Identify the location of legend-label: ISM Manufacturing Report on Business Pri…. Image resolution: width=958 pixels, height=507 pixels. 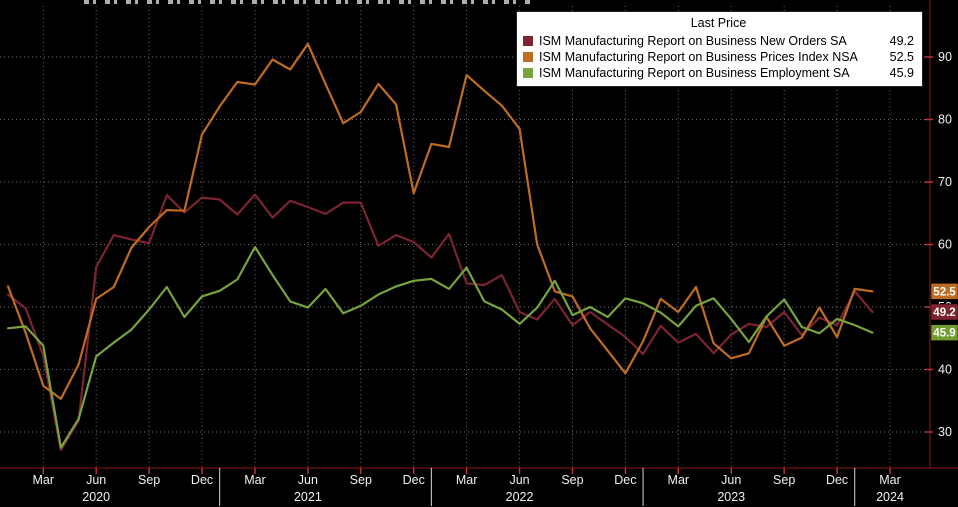
(698, 57).